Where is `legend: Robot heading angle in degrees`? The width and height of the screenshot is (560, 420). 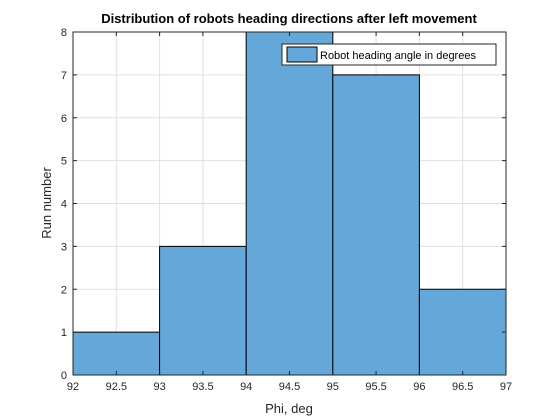 legend: Robot heading angle in degrees is located at coordinates (389, 54).